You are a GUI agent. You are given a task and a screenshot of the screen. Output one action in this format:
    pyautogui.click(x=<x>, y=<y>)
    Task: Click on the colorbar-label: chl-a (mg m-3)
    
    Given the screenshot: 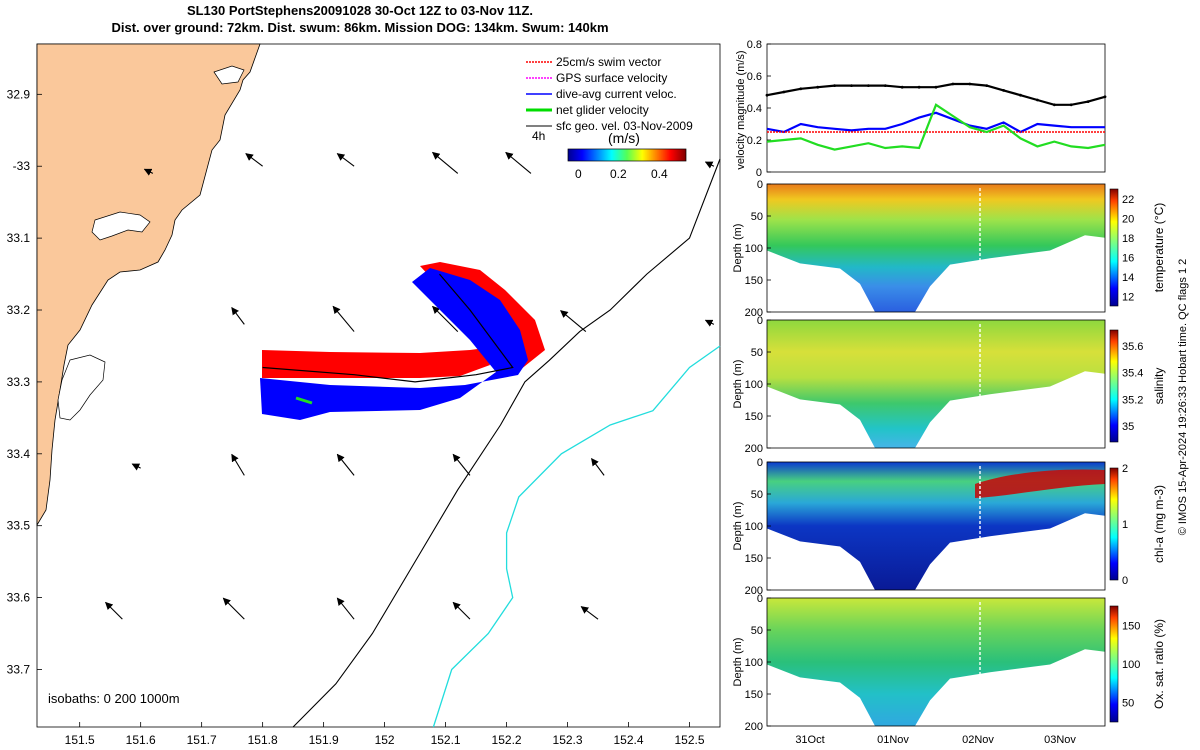 What is the action you would take?
    pyautogui.click(x=1159, y=524)
    